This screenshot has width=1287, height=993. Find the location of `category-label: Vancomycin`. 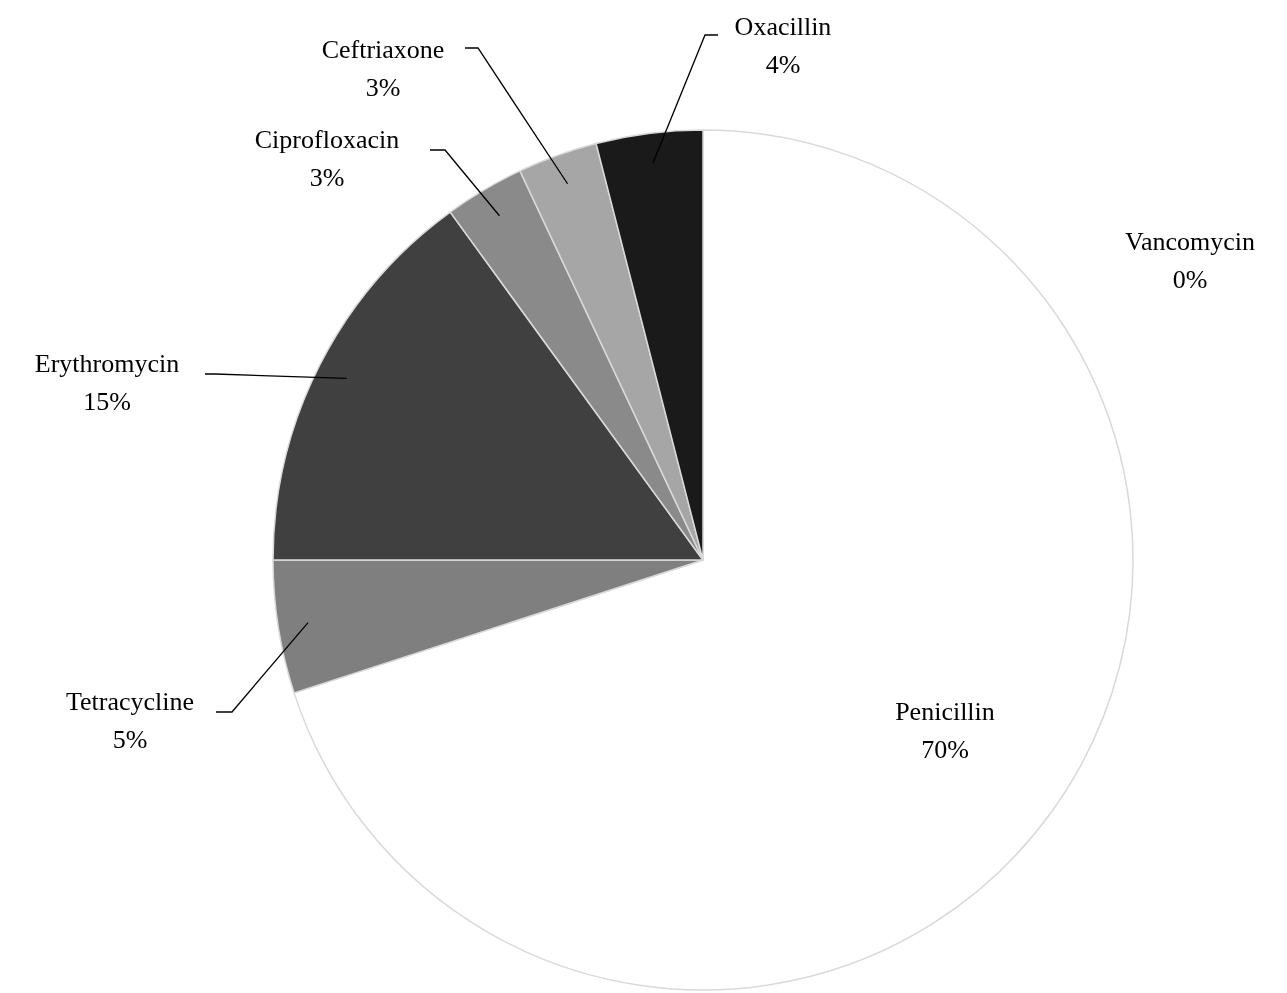

category-label: Vancomycin is located at coordinates (1190, 241).